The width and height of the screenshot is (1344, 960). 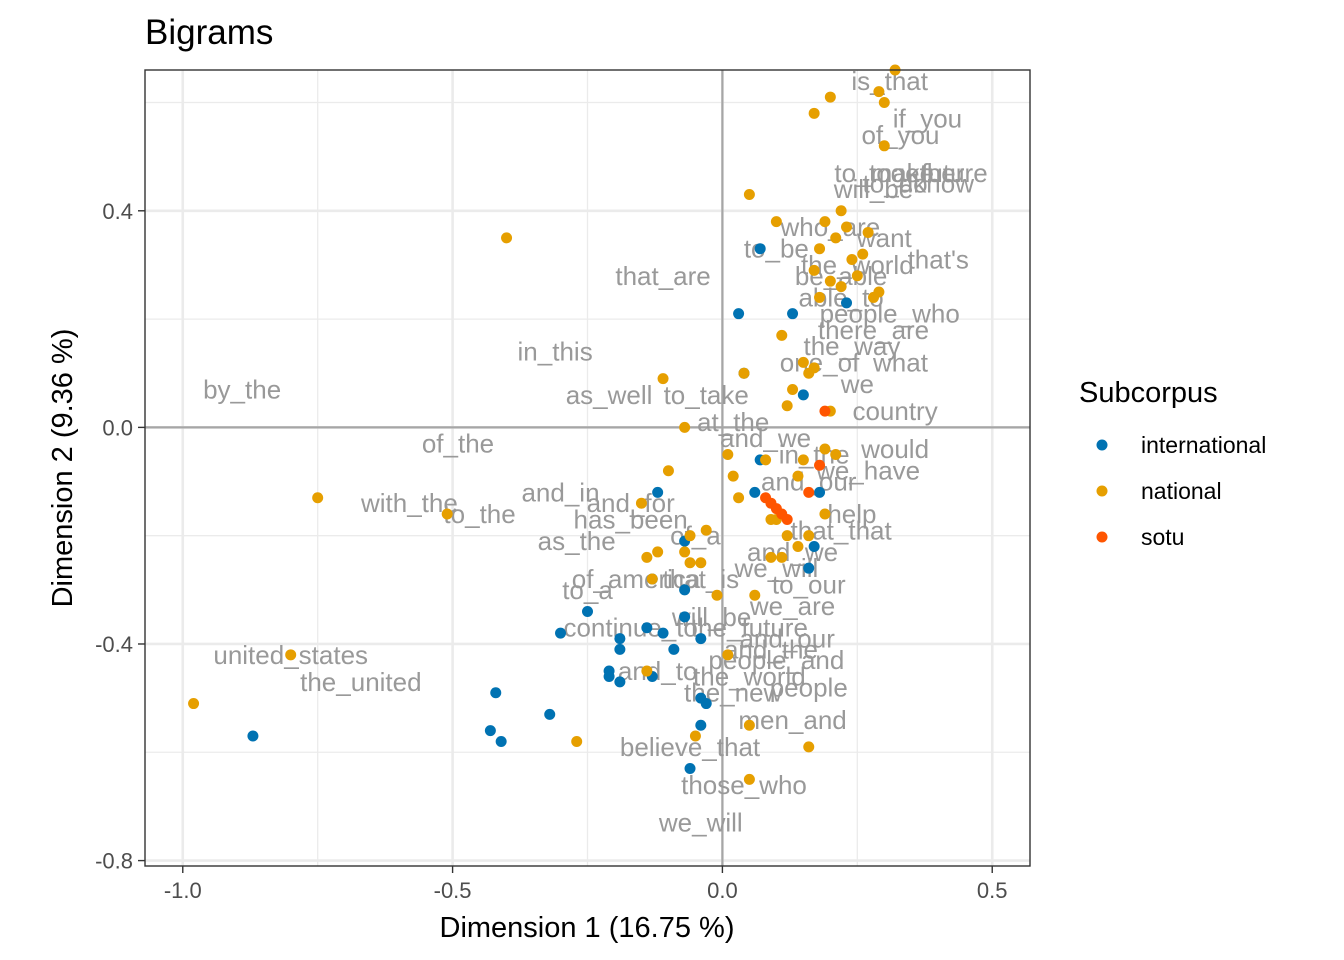 I want to click on y-tick-label: 0.0, so click(x=117, y=427).